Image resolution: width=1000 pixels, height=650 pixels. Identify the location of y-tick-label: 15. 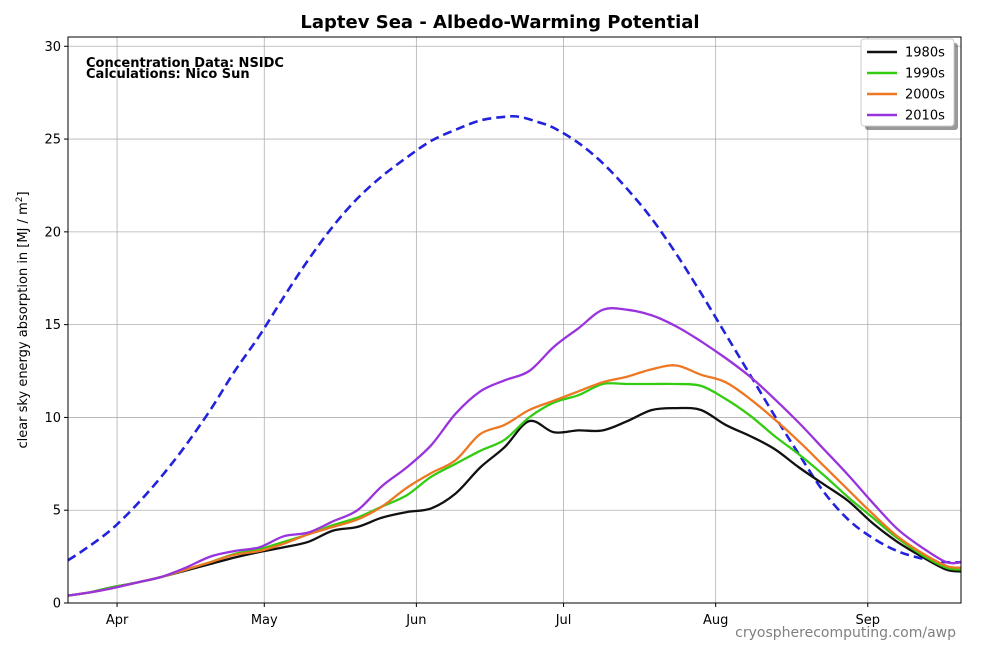
(52, 325).